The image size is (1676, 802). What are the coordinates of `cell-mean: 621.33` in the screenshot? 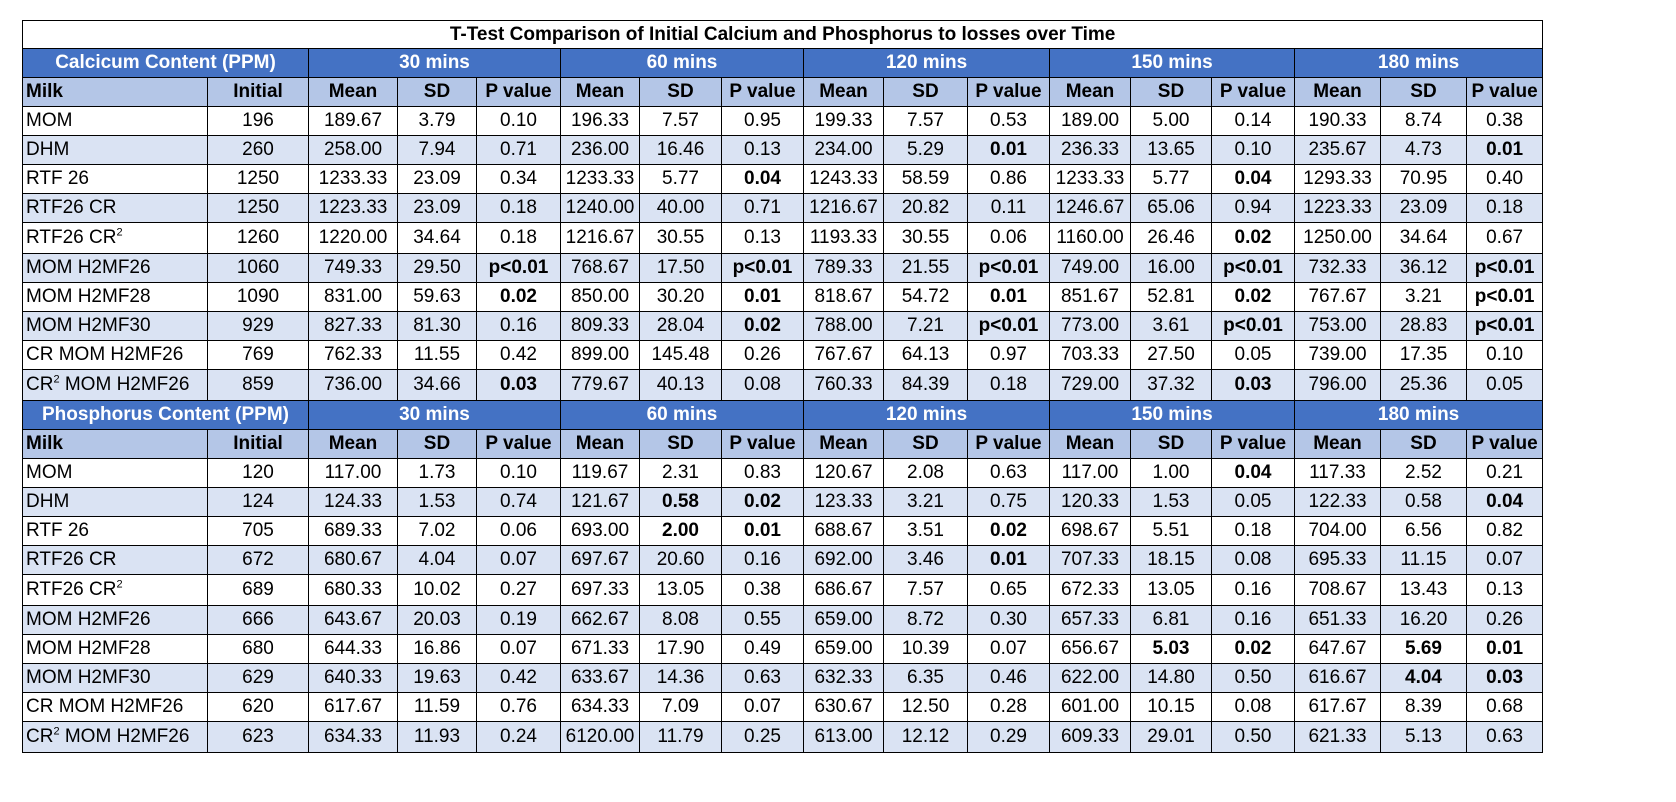 It's located at (1337, 737).